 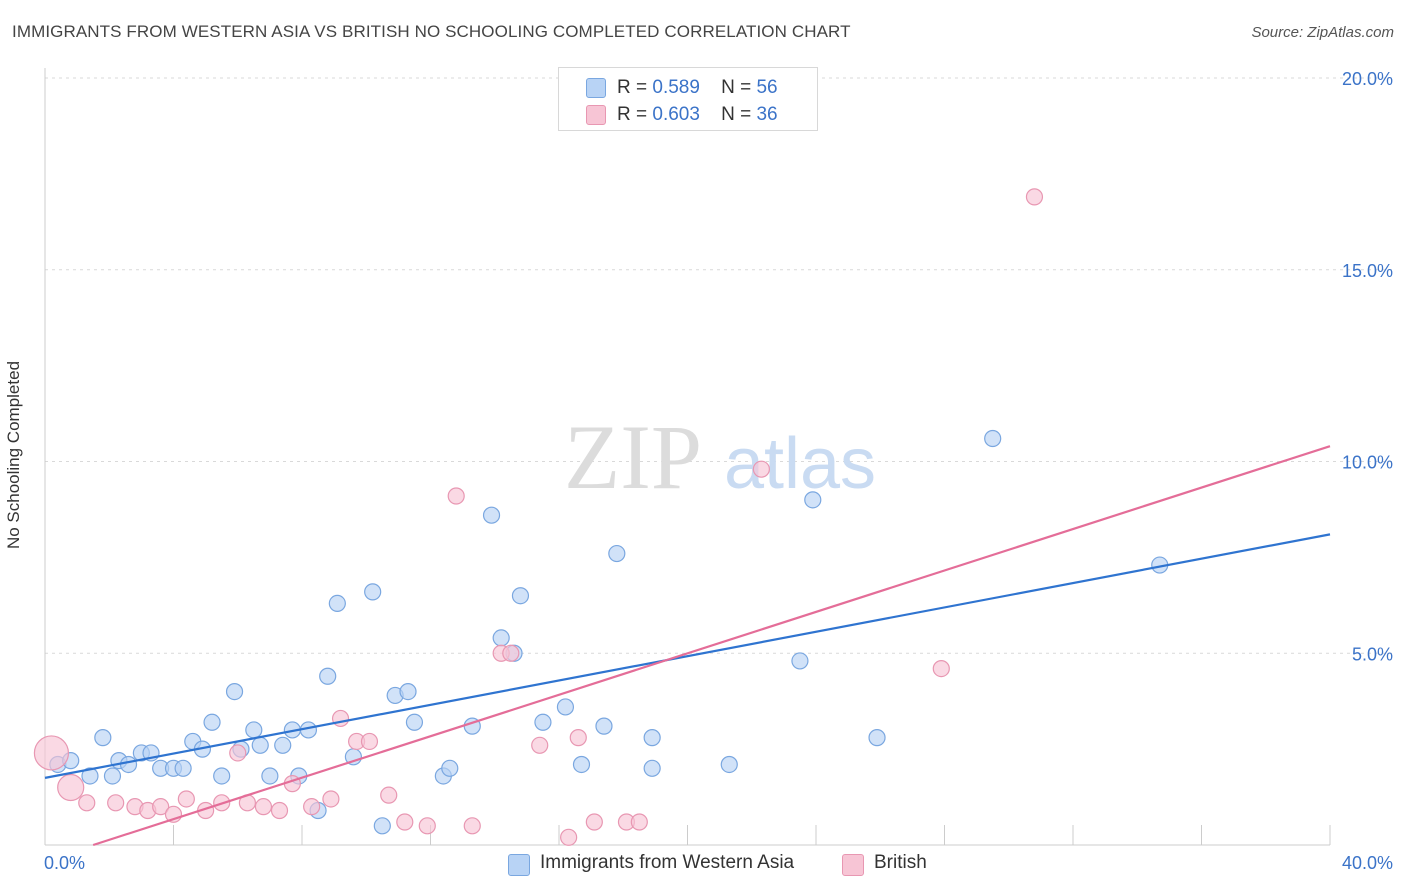 I want to click on legend-n-value: 36, so click(x=767, y=114).